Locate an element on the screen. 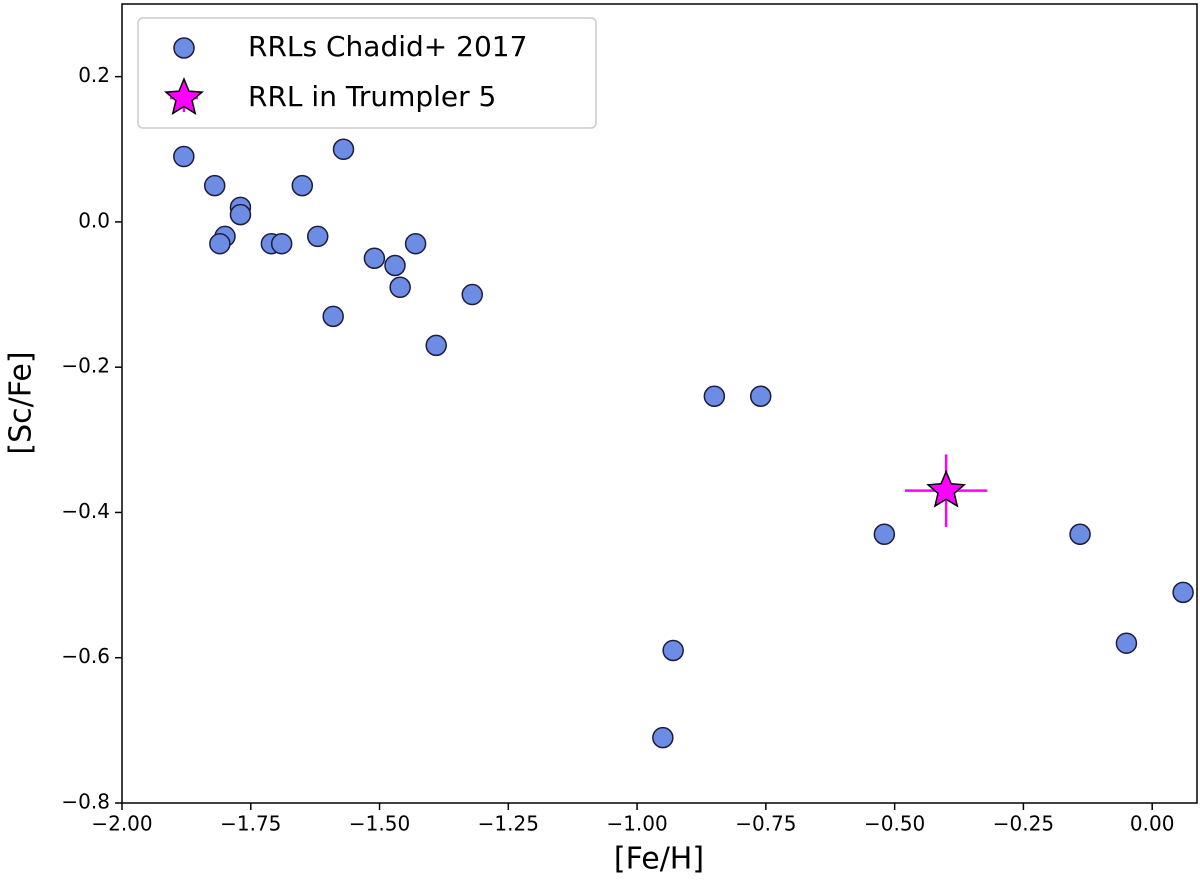 This screenshot has height=895, width=1200. x-tick-label: −1.75 is located at coordinates (250, 824).